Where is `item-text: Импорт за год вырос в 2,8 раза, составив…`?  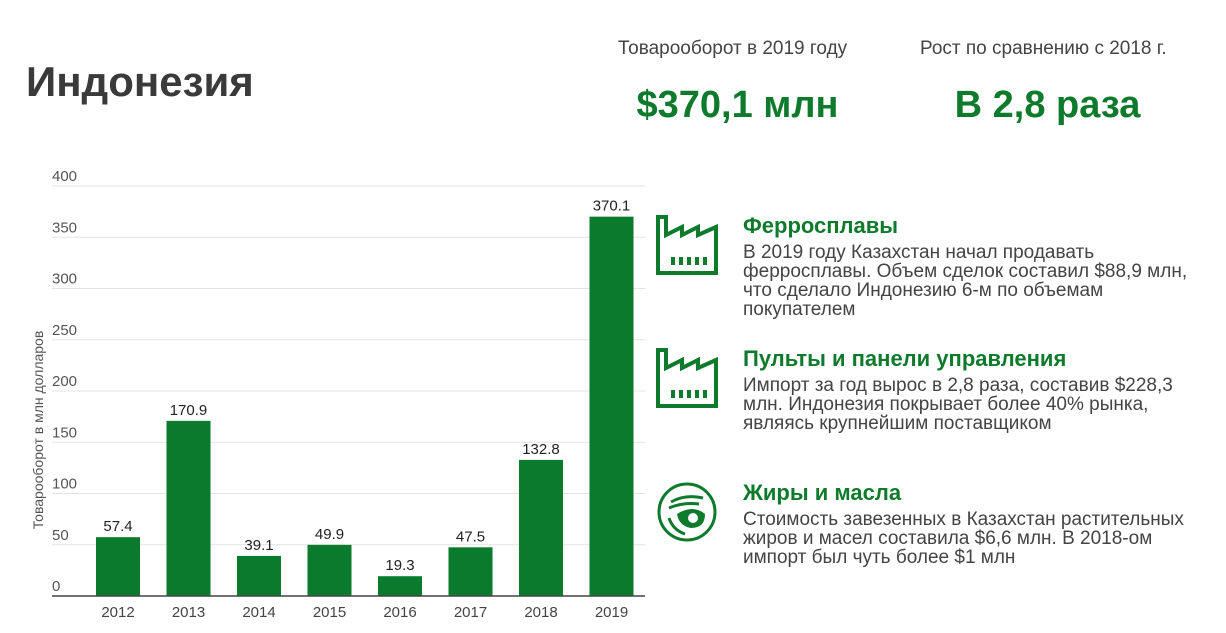
item-text: Импорт за год вырос в 2,8 раза, составив… is located at coordinates (958, 404).